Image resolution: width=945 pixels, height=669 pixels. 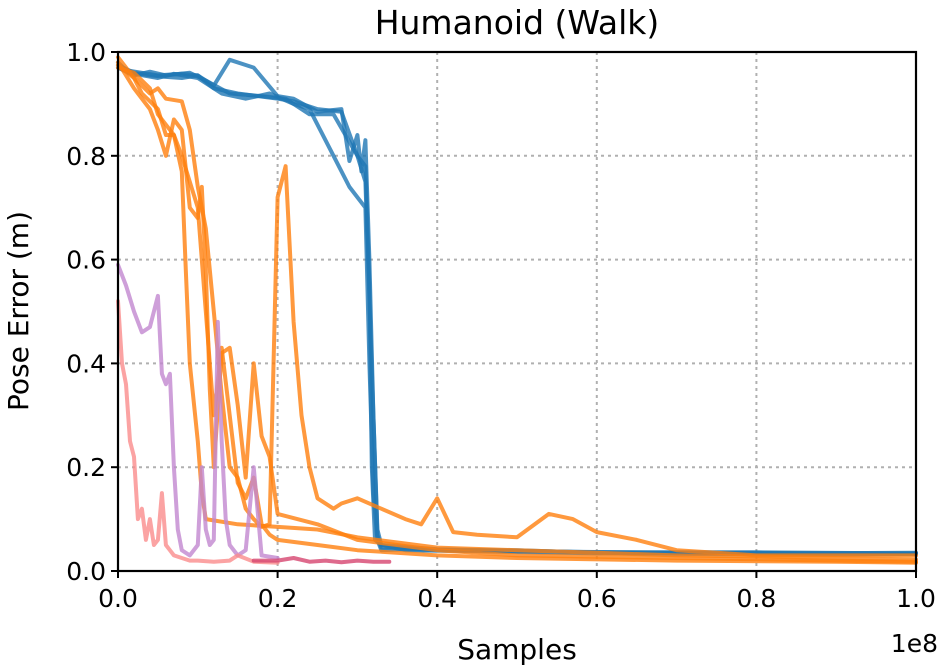 I want to click on x-tick-label: 0.8, so click(x=757, y=598).